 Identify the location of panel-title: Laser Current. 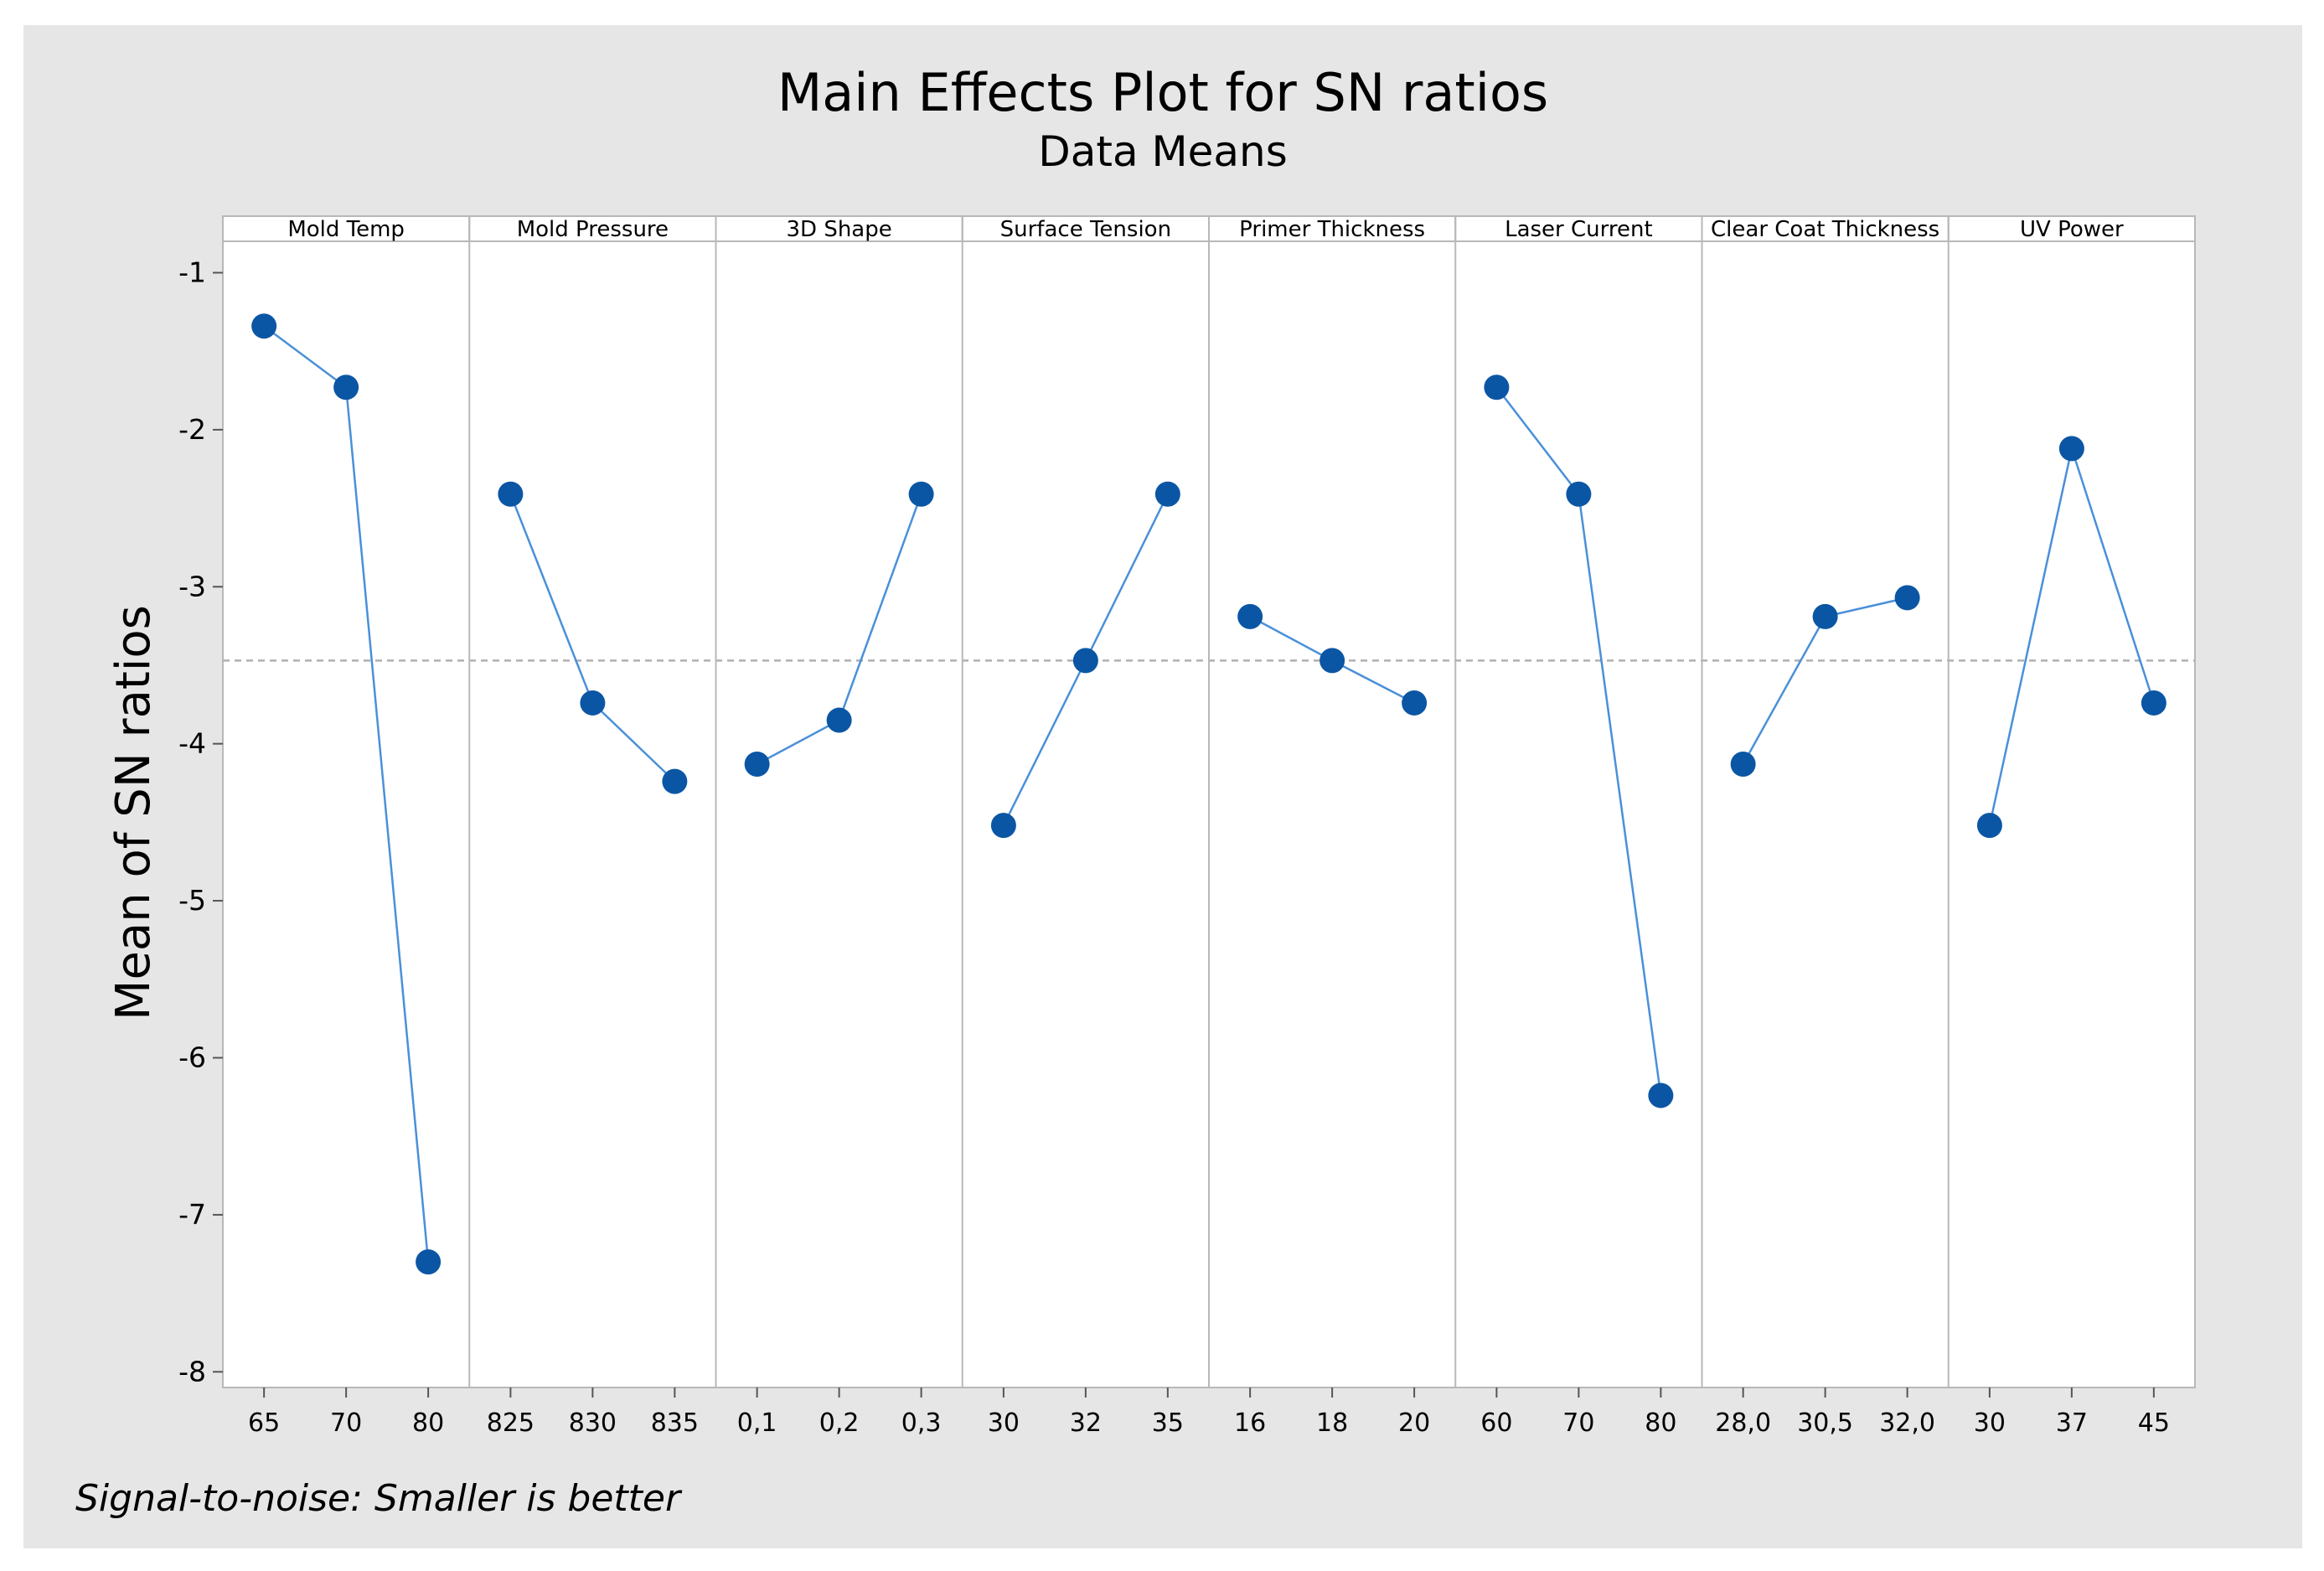
(1579, 229).